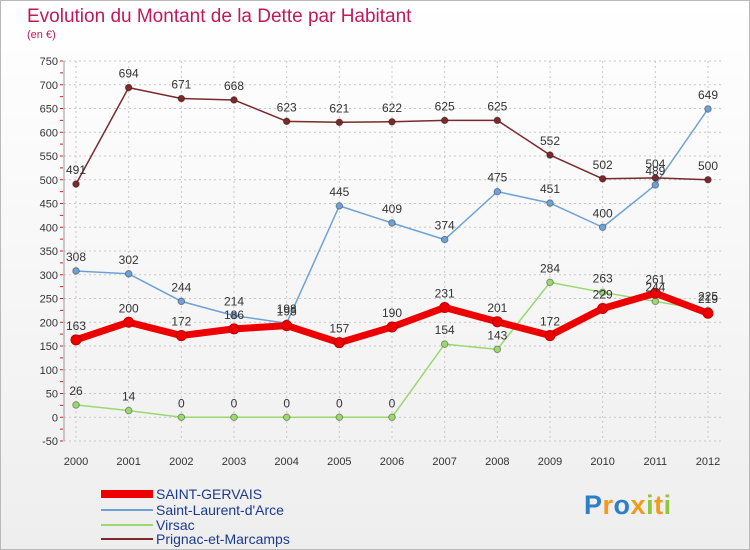 The image size is (750, 550). Describe the element at coordinates (223, 539) in the screenshot. I see `legend-label: Prignac-et-Marcamps` at that location.